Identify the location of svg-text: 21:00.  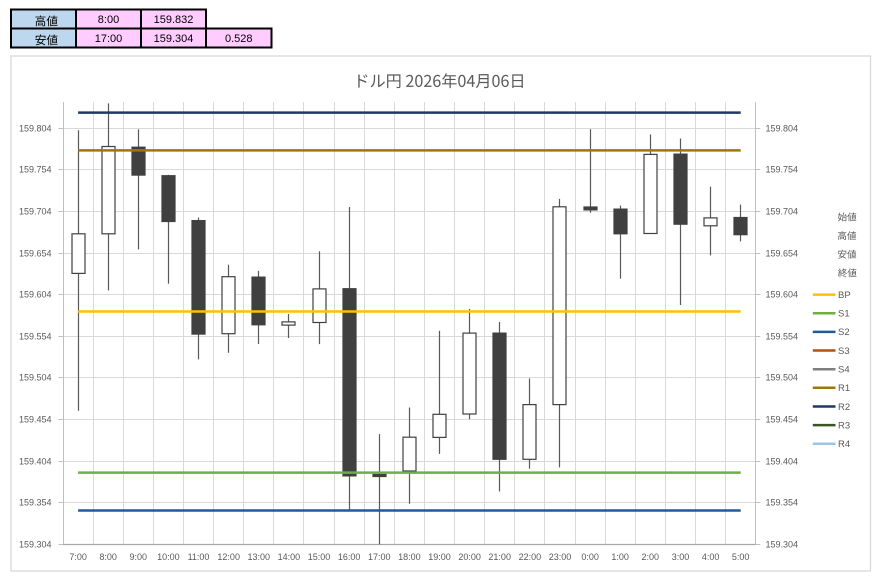
(499, 557).